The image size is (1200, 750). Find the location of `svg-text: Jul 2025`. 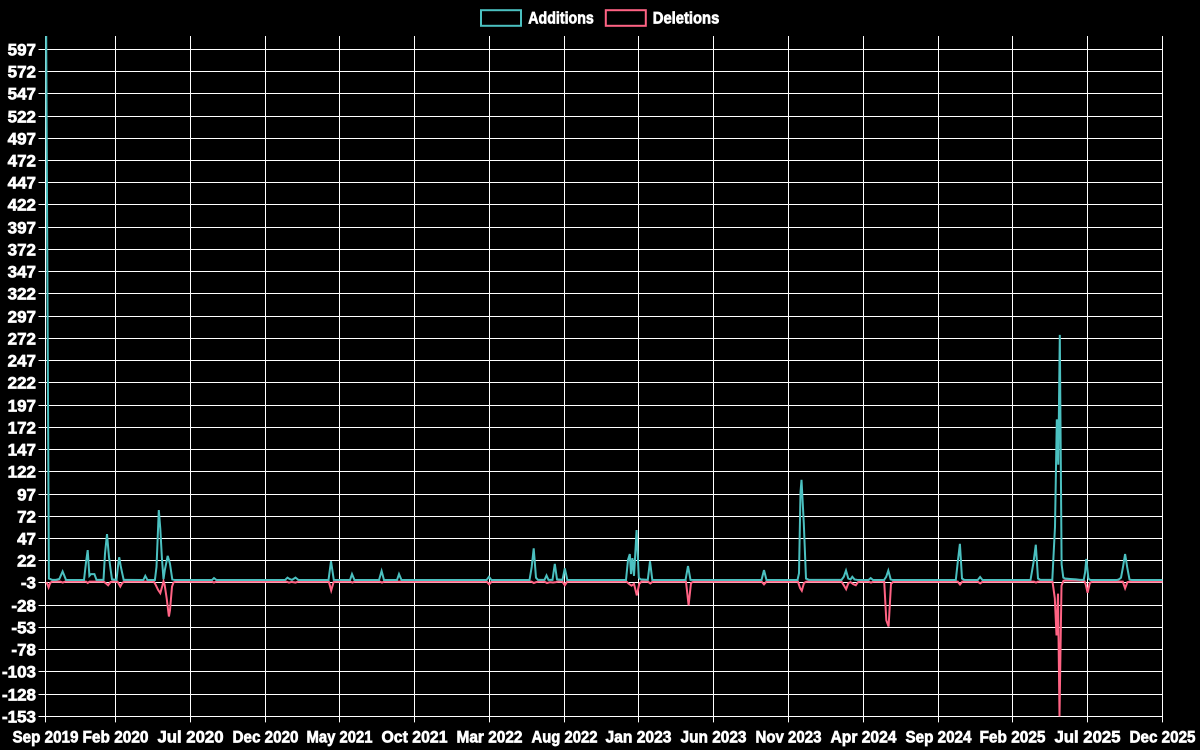

svg-text: Jul 2025 is located at coordinates (1088, 736).